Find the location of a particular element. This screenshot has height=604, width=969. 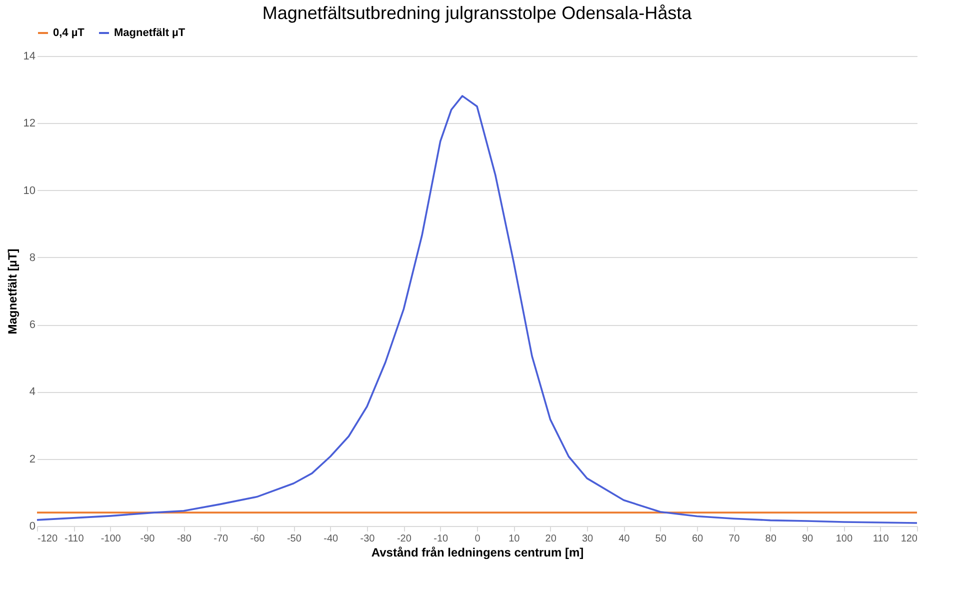

legend-label: Magnetfält µT is located at coordinates (150, 33).